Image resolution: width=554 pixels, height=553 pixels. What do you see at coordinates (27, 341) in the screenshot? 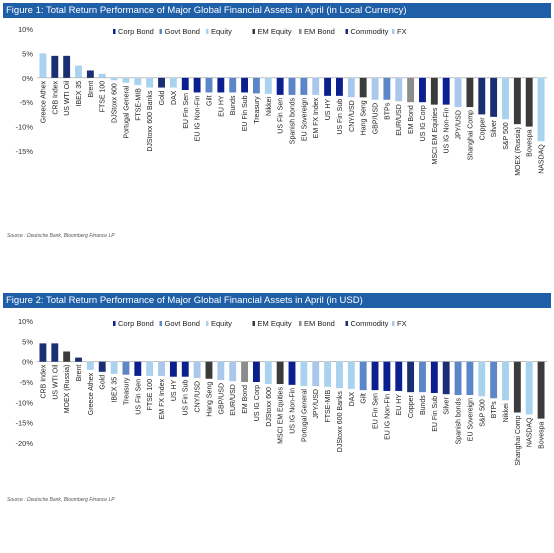
I see `y-tick-label: 5%` at bounding box center [27, 341].